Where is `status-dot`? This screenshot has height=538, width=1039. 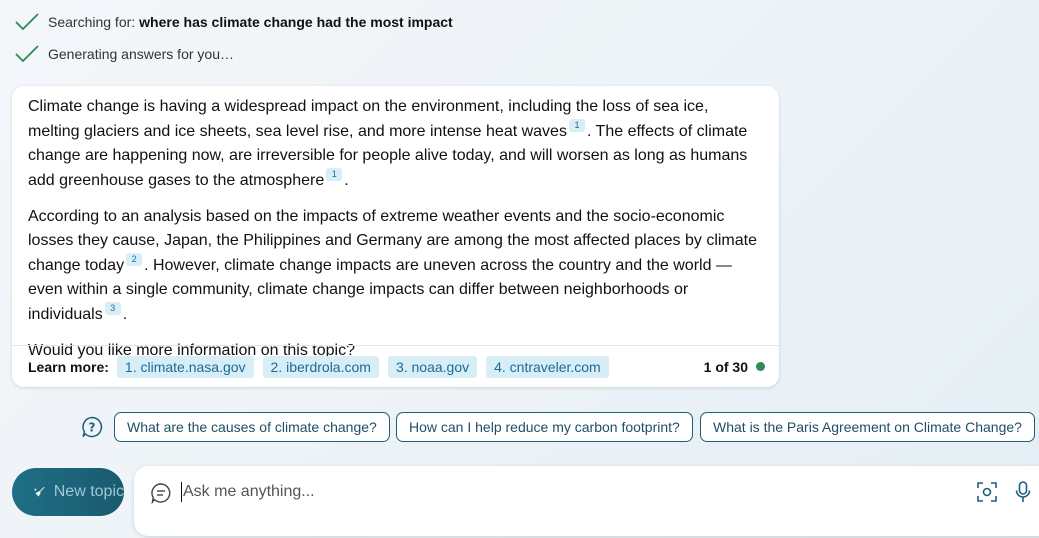 status-dot is located at coordinates (760, 366).